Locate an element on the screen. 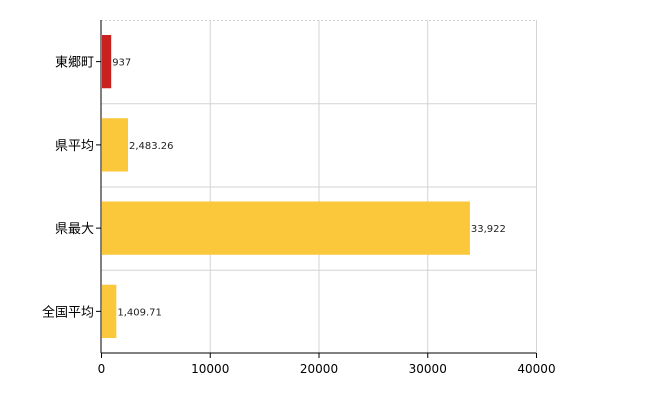  data-label: 2,483.26 is located at coordinates (151, 146).